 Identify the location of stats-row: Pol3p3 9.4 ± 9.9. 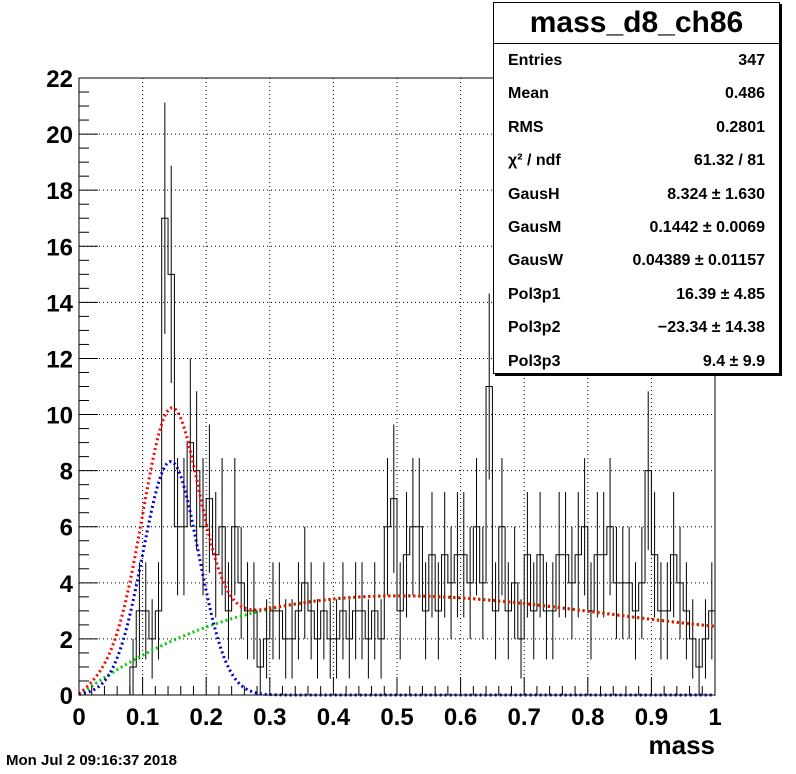
(636, 361).